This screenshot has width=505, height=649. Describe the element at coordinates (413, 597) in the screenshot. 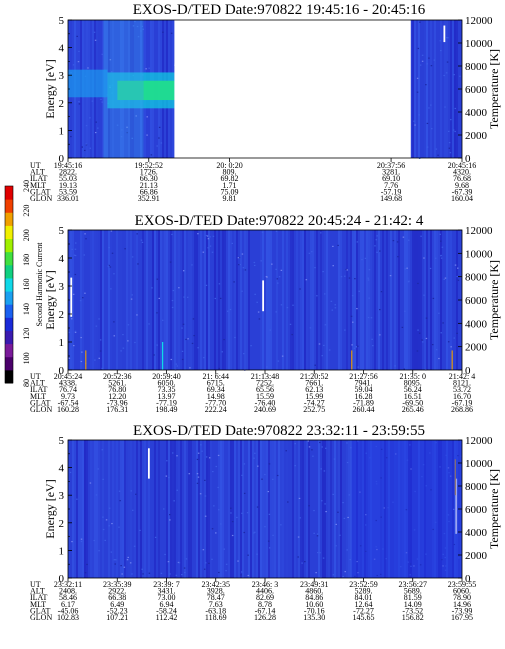

I see `orbit-value: 81.59` at that location.